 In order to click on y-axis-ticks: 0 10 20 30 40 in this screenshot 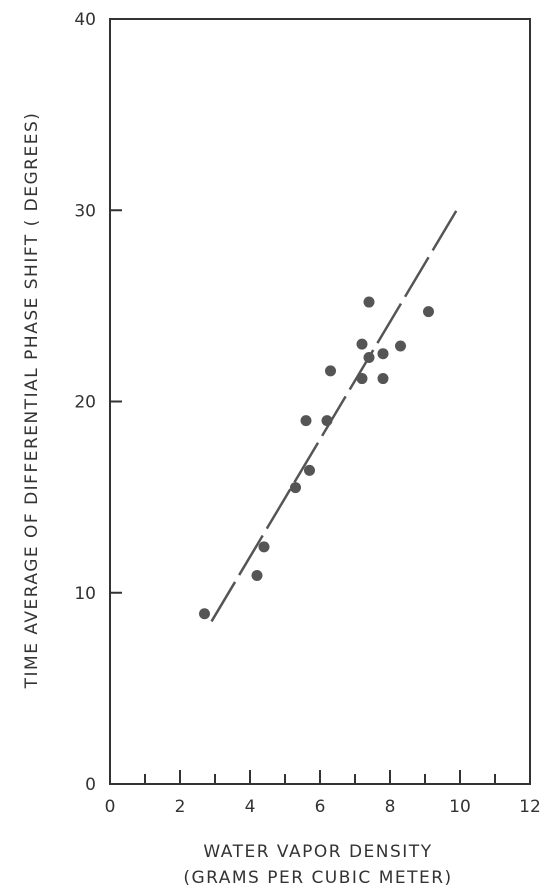, I will do `click(98, 402)`.